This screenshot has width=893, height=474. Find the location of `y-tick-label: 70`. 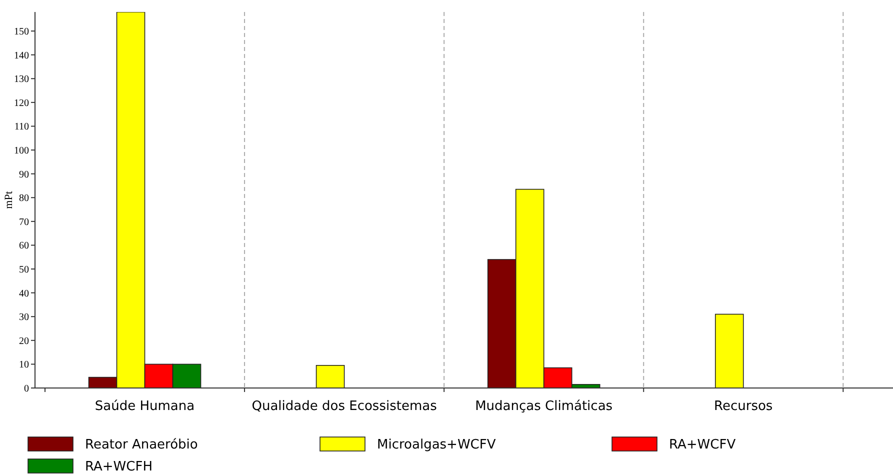

y-tick-label: 70 is located at coordinates (24, 222).